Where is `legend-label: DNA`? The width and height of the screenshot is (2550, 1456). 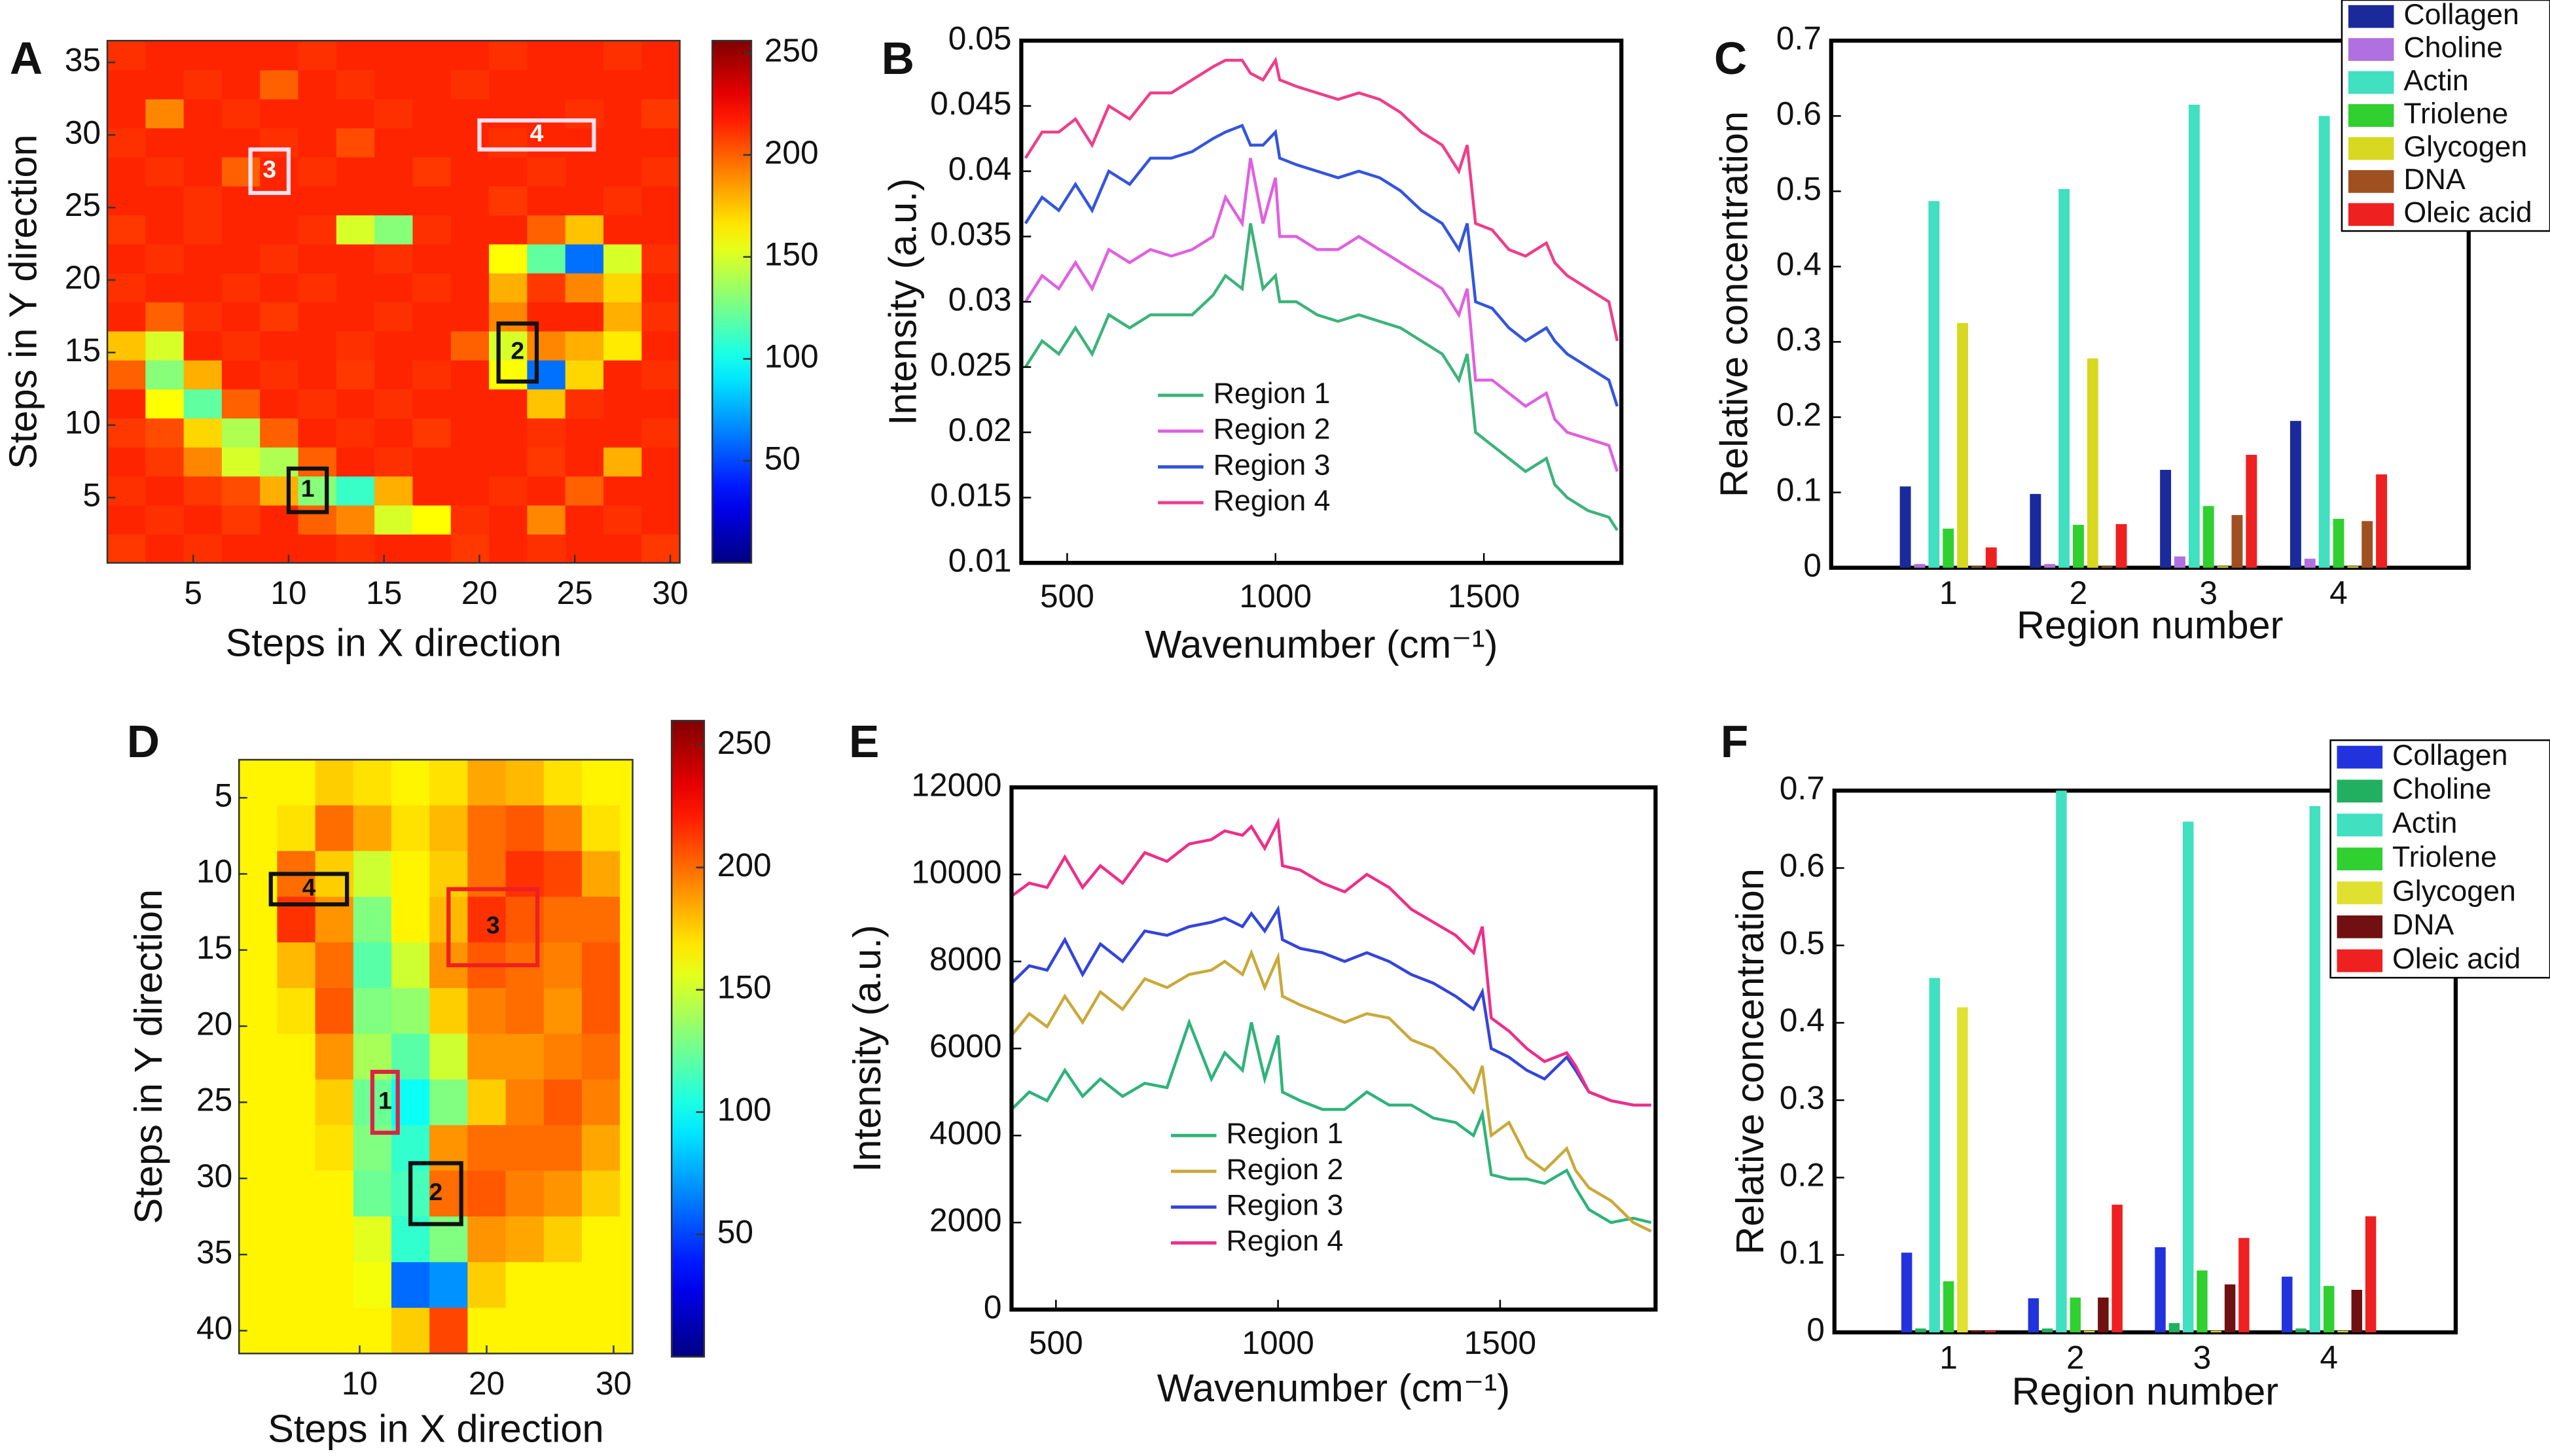 legend-label: DNA is located at coordinates (2423, 925).